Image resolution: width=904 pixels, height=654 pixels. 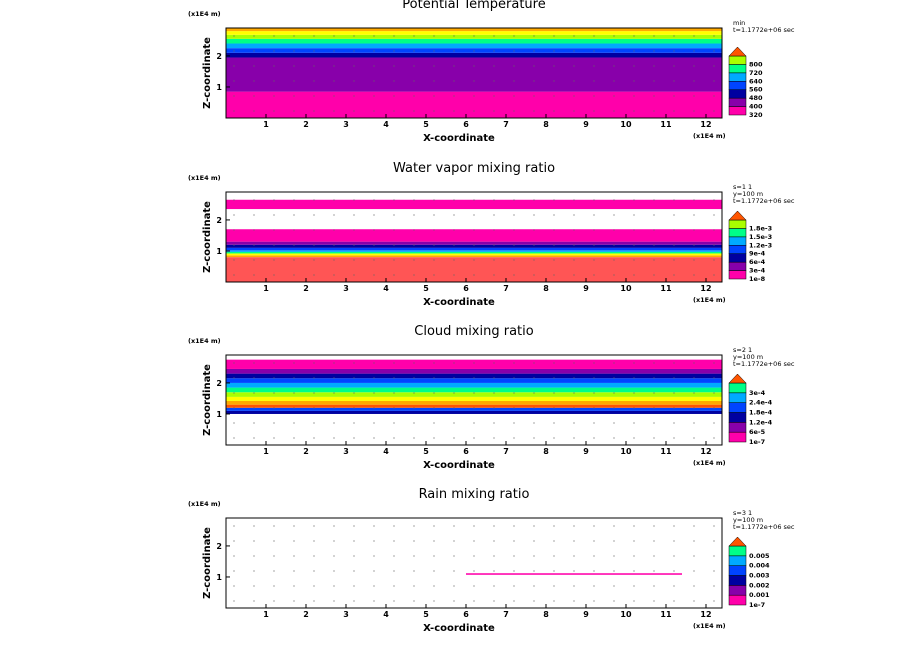 What do you see at coordinates (474, 237) in the screenshot?
I see `plot-frame` at bounding box center [474, 237].